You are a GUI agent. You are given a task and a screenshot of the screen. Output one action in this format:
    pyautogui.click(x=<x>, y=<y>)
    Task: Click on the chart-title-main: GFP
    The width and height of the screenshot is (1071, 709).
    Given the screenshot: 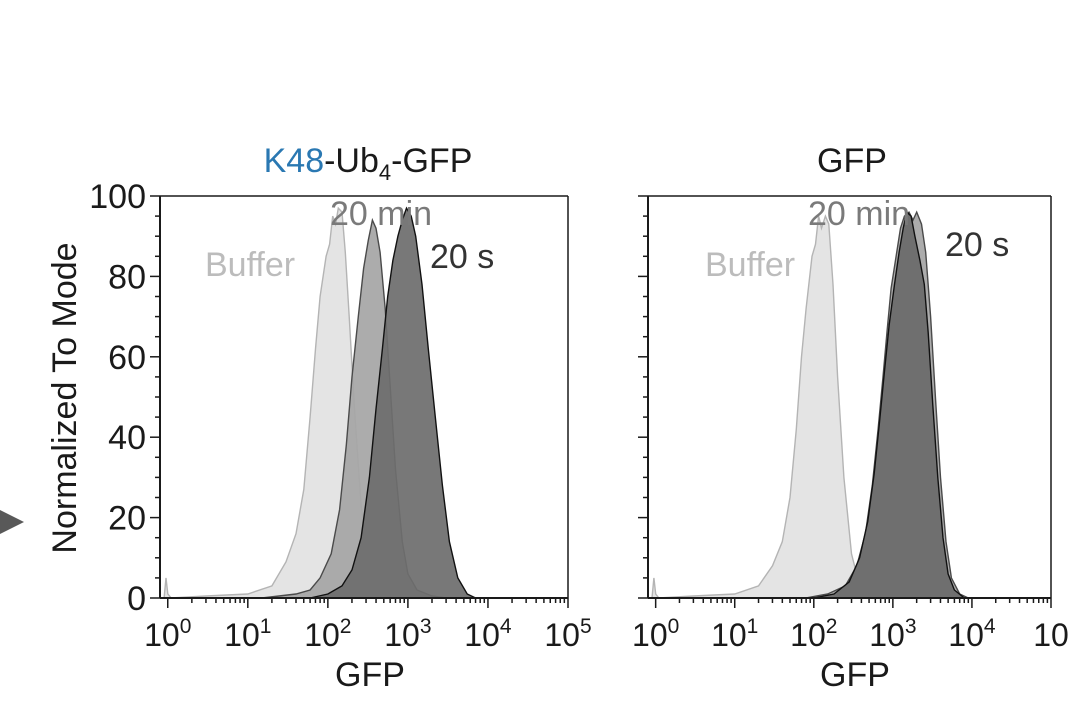 What is the action you would take?
    pyautogui.click(x=852, y=161)
    